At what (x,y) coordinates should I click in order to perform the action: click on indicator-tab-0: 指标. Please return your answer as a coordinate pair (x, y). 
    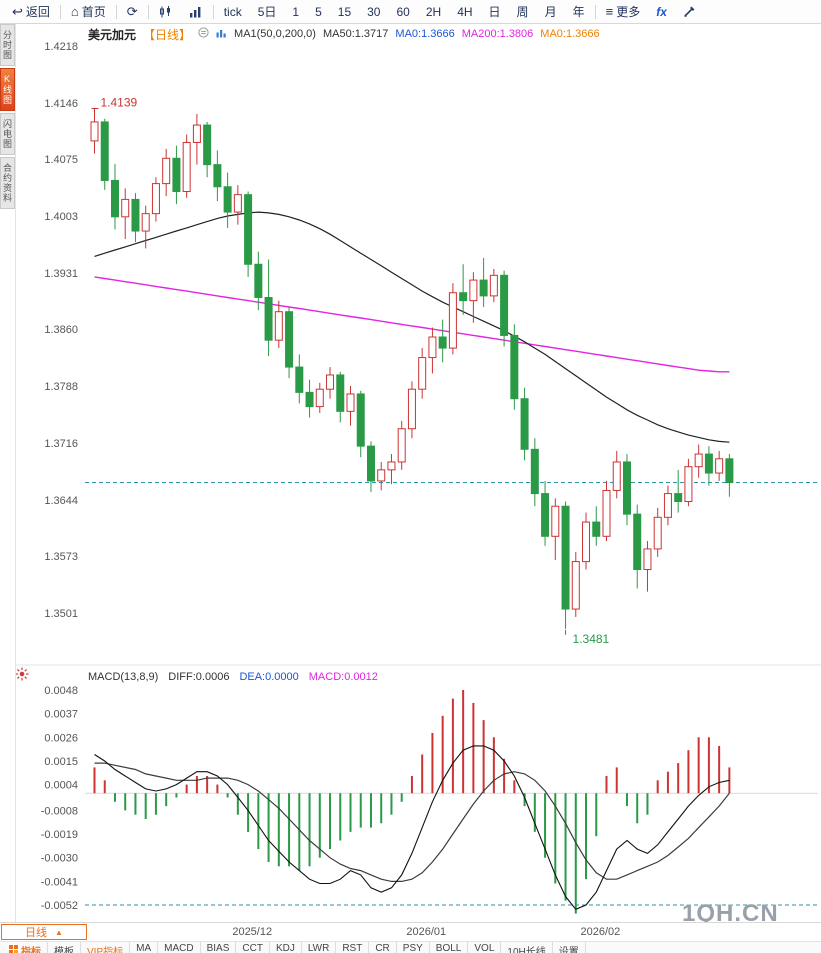
    Looking at the image, I should click on (25, 947).